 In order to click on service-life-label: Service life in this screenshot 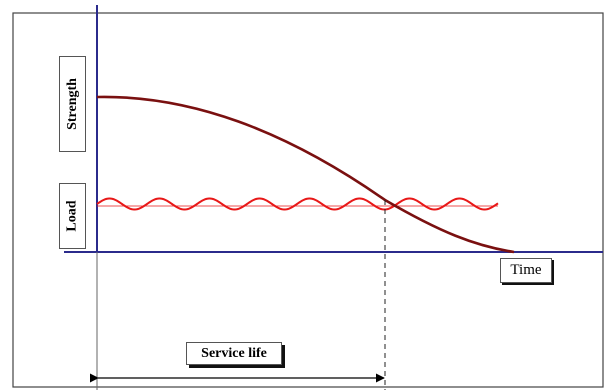, I will do `click(234, 353)`.